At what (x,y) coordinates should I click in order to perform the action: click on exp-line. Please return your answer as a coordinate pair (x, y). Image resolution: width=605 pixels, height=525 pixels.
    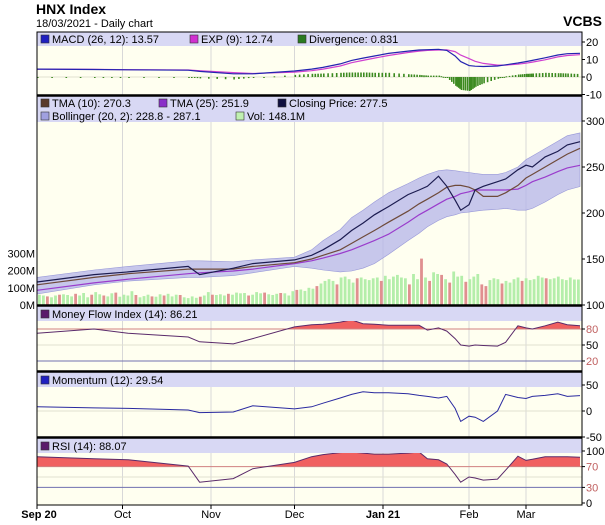
    Looking at the image, I should click on (308, 62).